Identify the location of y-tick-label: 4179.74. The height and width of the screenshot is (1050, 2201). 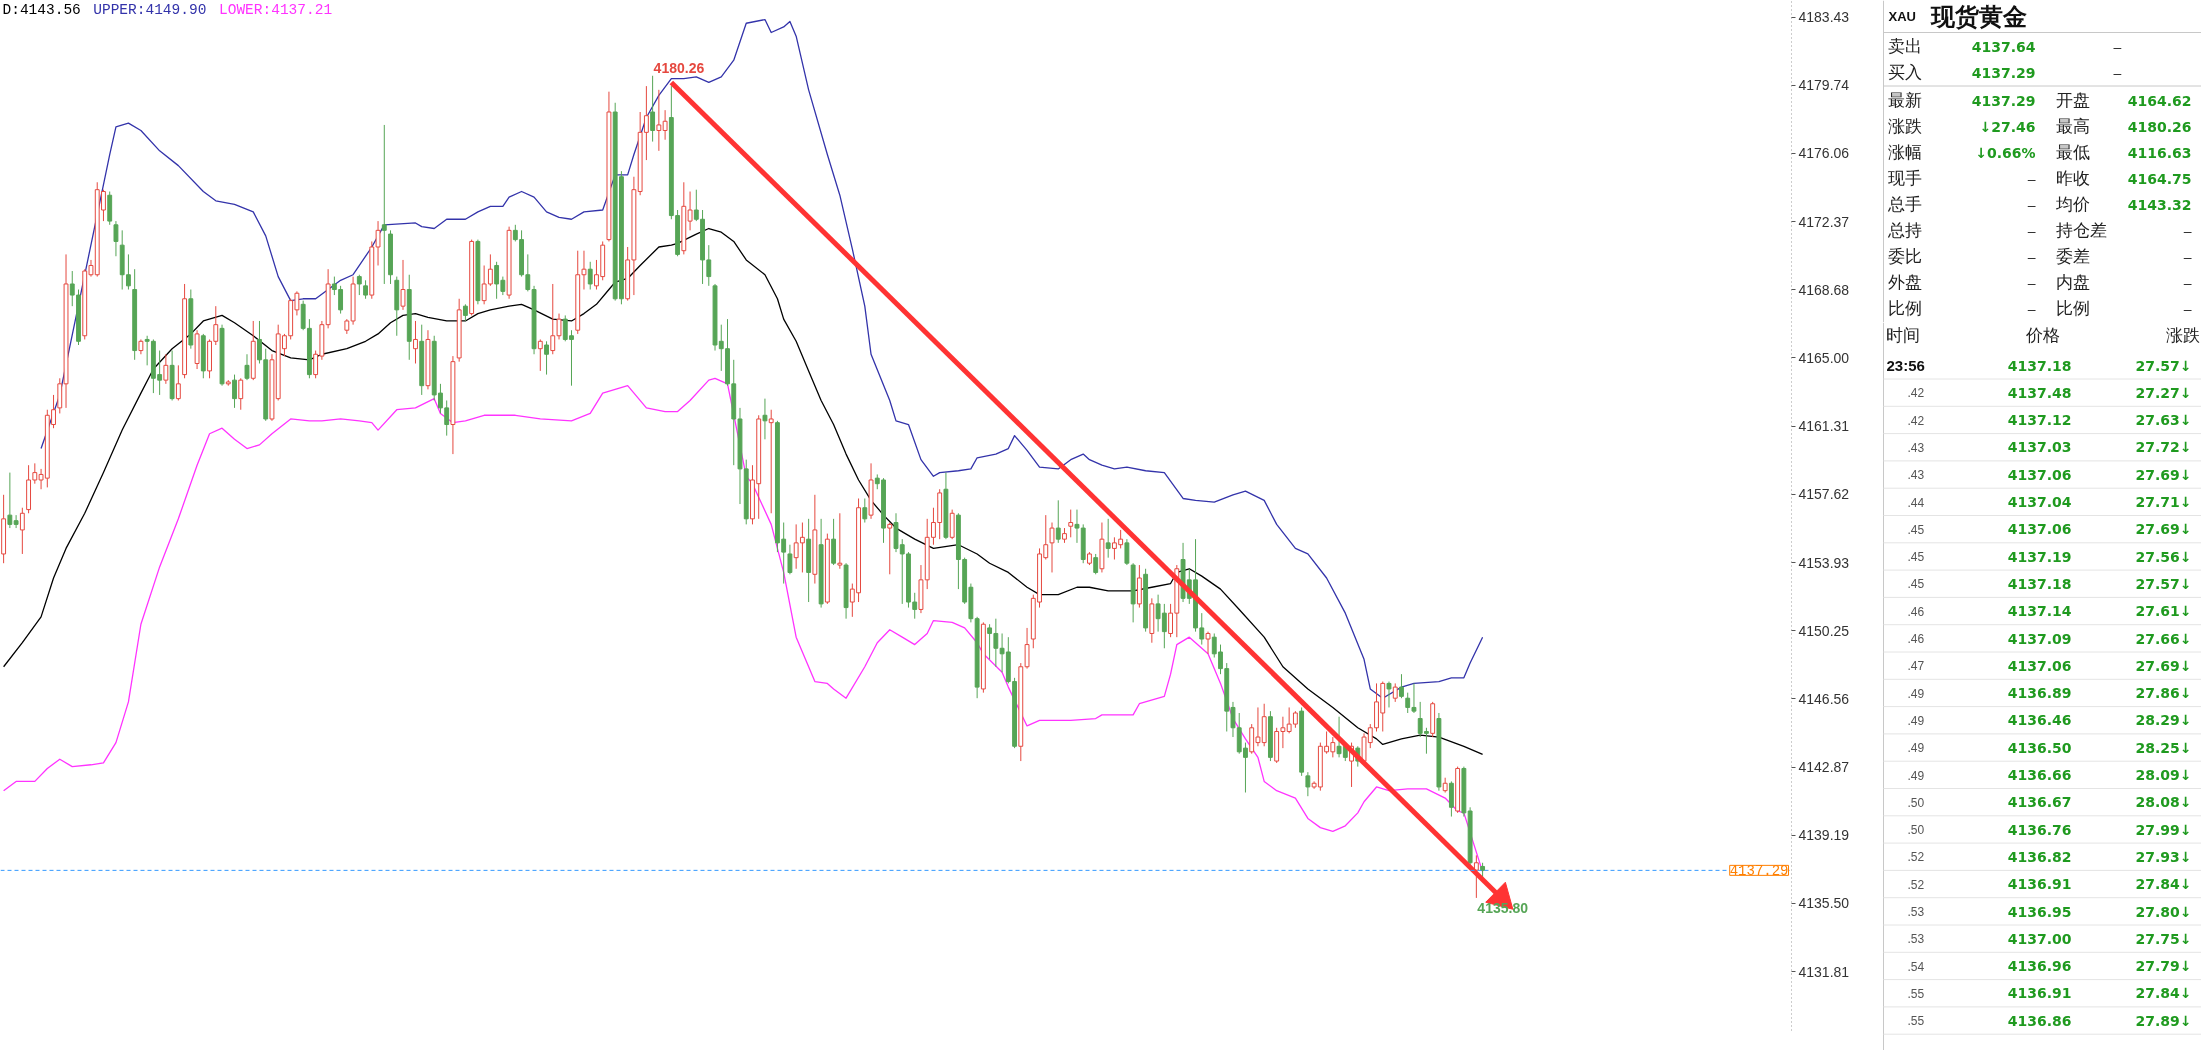
(1824, 85).